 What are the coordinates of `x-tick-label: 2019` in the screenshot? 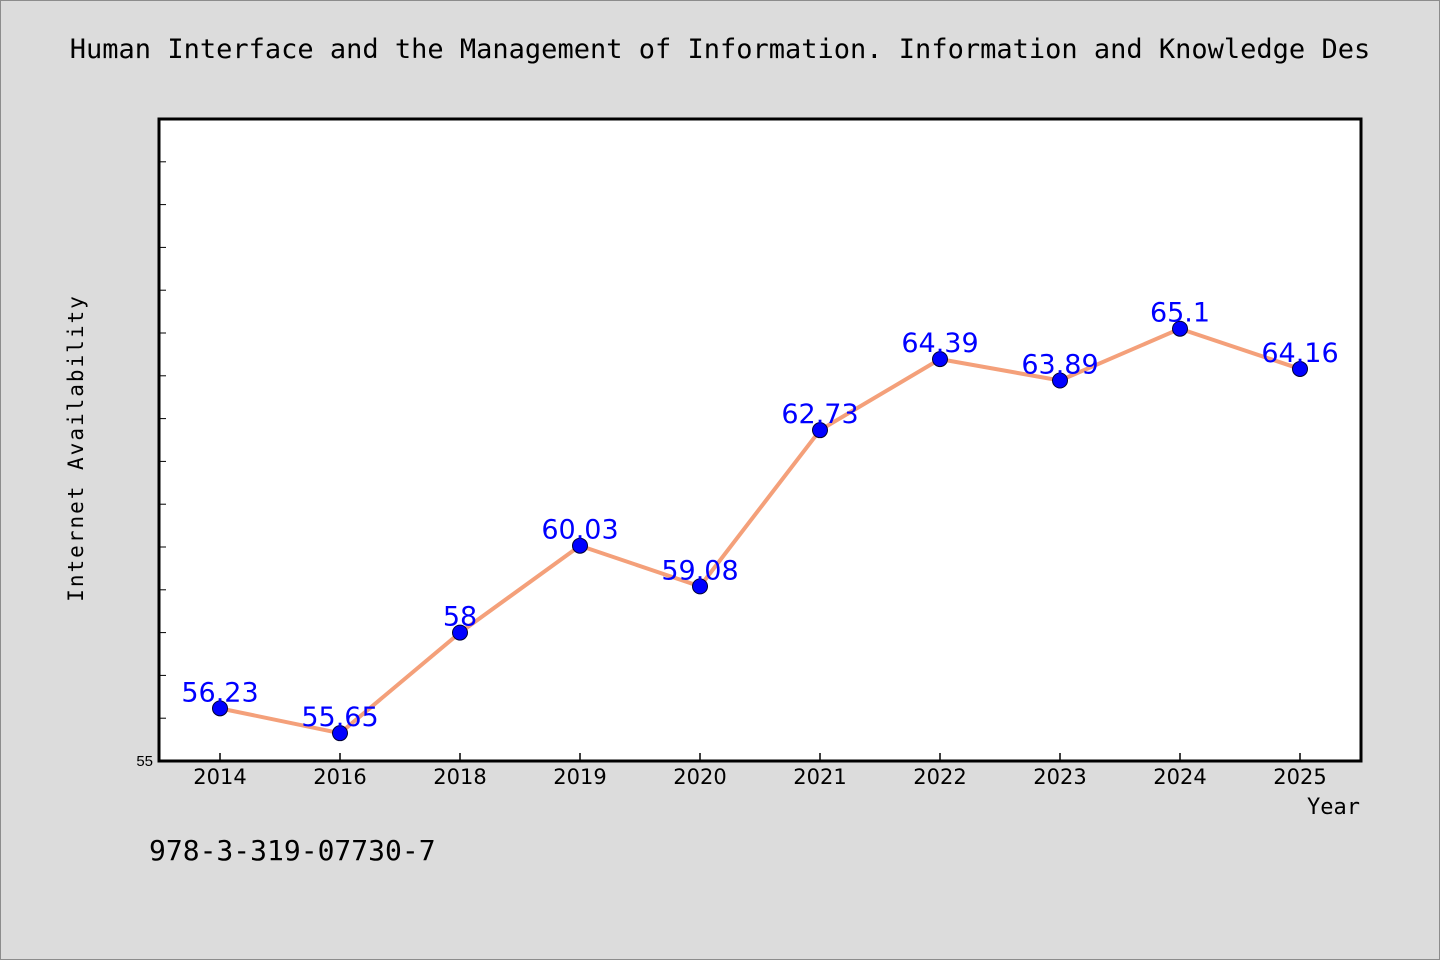 It's located at (579, 777).